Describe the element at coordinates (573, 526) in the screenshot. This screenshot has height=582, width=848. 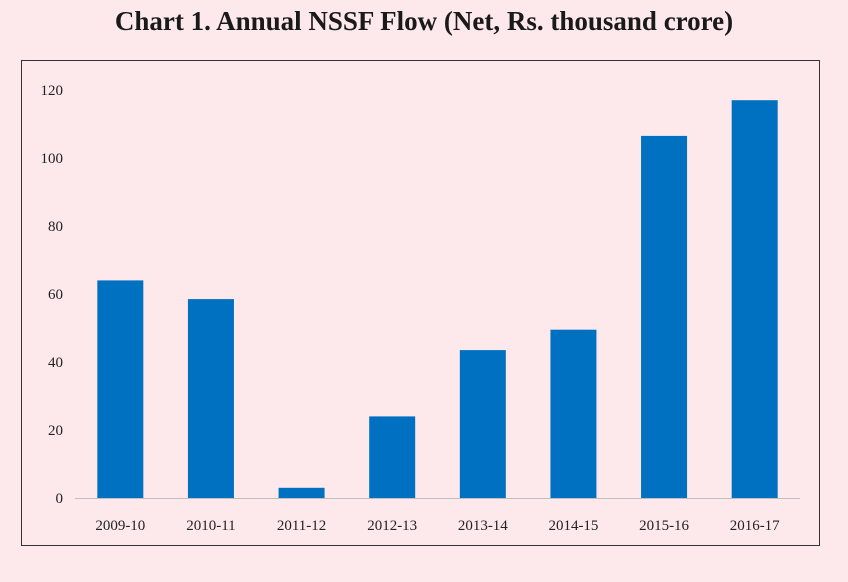
I see `x-tick-label: 2014-15` at that location.